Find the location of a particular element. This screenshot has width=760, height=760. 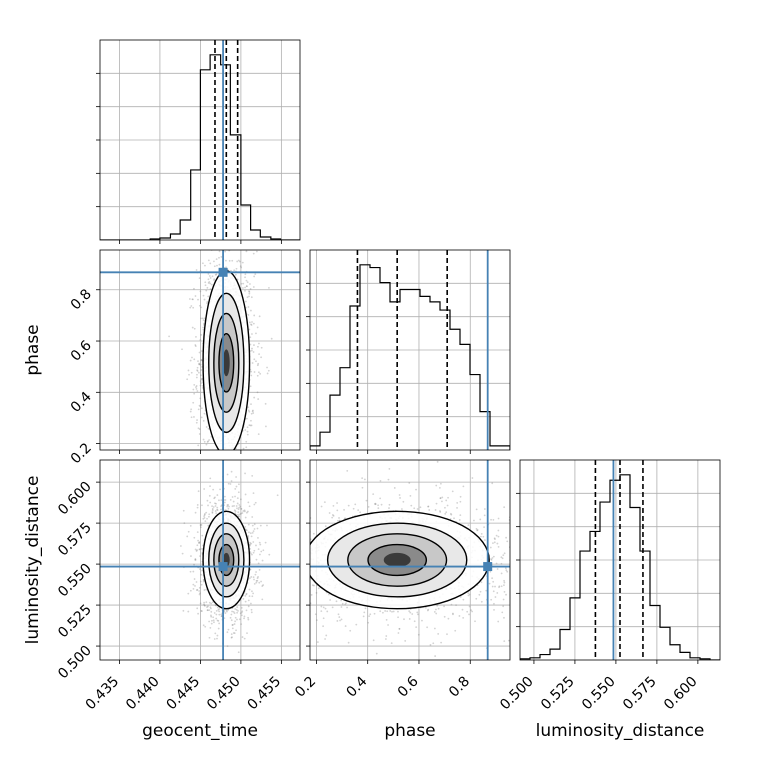

x-tick-label: 0.445 is located at coordinates (184, 694).